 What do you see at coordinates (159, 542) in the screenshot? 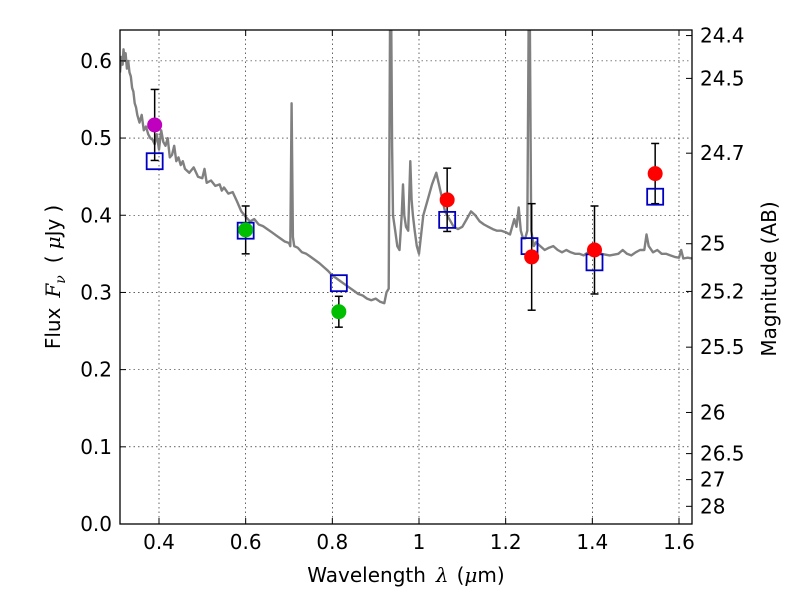
I see `x-tick-label: 0.4` at bounding box center [159, 542].